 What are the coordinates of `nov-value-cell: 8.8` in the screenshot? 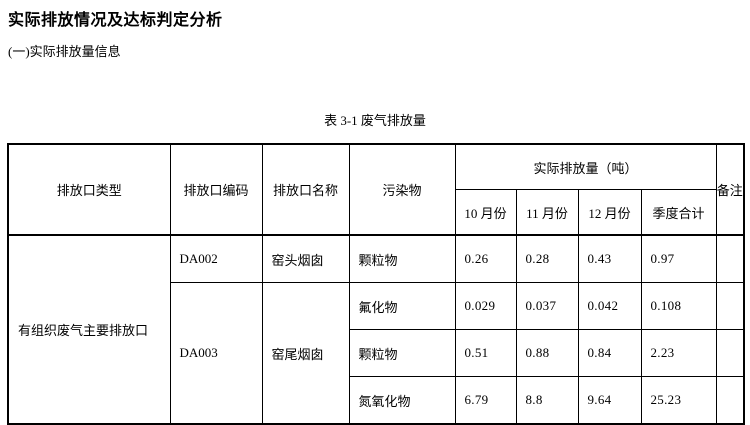 It's located at (547, 400).